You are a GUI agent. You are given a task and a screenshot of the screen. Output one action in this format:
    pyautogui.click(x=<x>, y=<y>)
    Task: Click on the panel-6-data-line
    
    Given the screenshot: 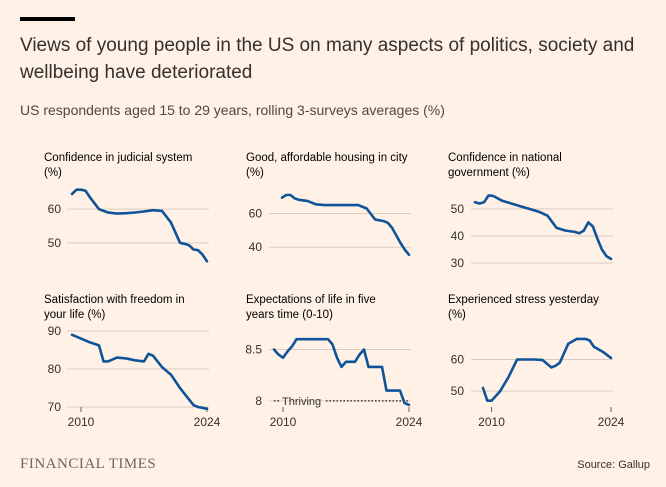 What is the action you would take?
    pyautogui.click(x=547, y=369)
    